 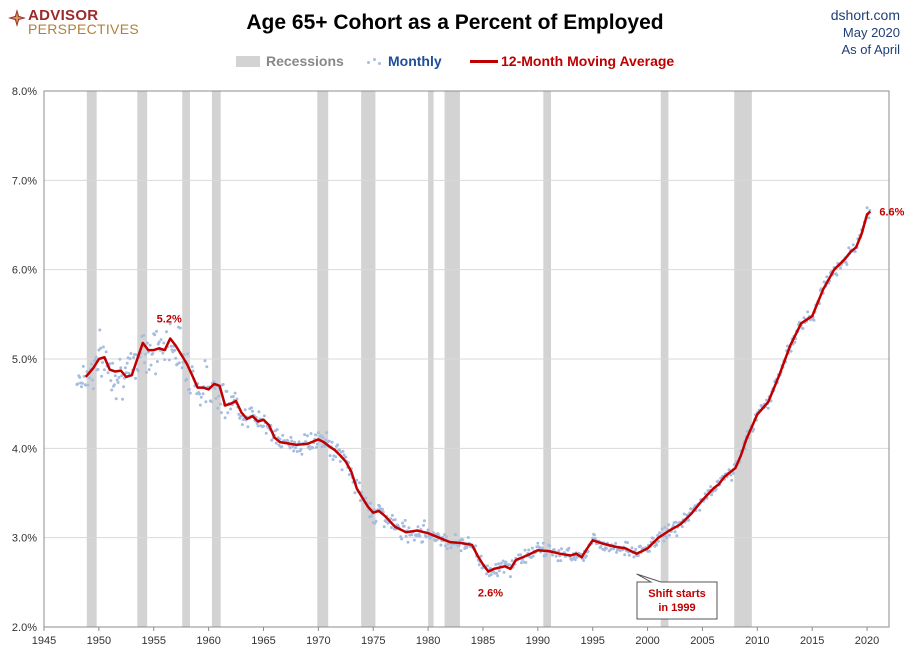 I want to click on x-tick-label: 1980, so click(x=428, y=641).